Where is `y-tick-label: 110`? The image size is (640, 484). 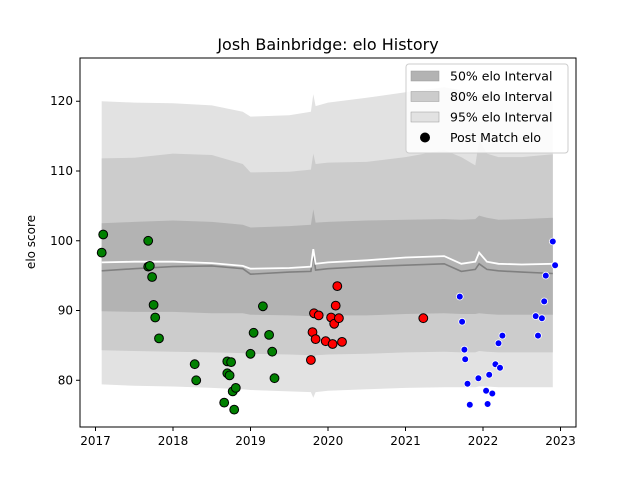
y-tick-label: 110 is located at coordinates (61, 171).